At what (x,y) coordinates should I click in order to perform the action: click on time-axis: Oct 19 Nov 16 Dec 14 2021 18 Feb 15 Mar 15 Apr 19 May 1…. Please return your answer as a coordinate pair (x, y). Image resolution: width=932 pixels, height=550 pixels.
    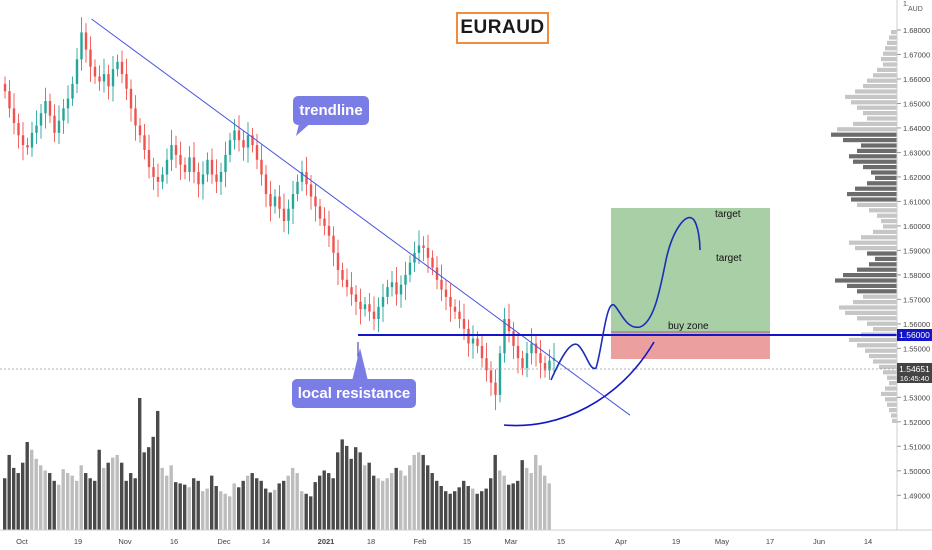
    Looking at the image, I should click on (466, 537).